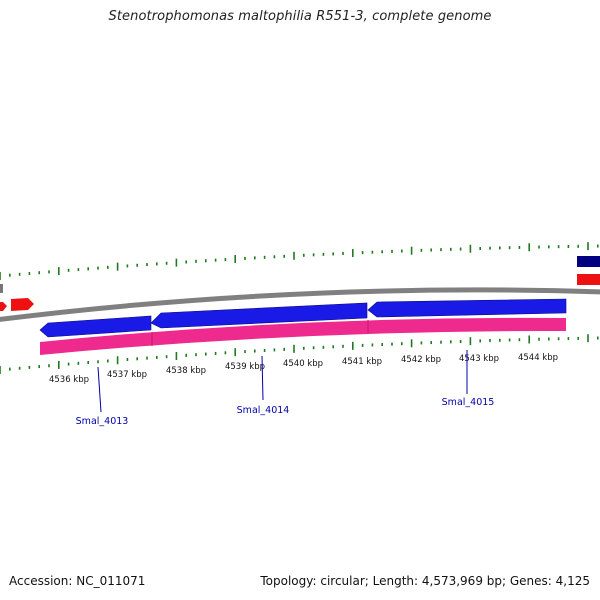 The image size is (600, 600). Describe the element at coordinates (69, 380) in the screenshot. I see `scale-label: 4536 kbp` at that location.